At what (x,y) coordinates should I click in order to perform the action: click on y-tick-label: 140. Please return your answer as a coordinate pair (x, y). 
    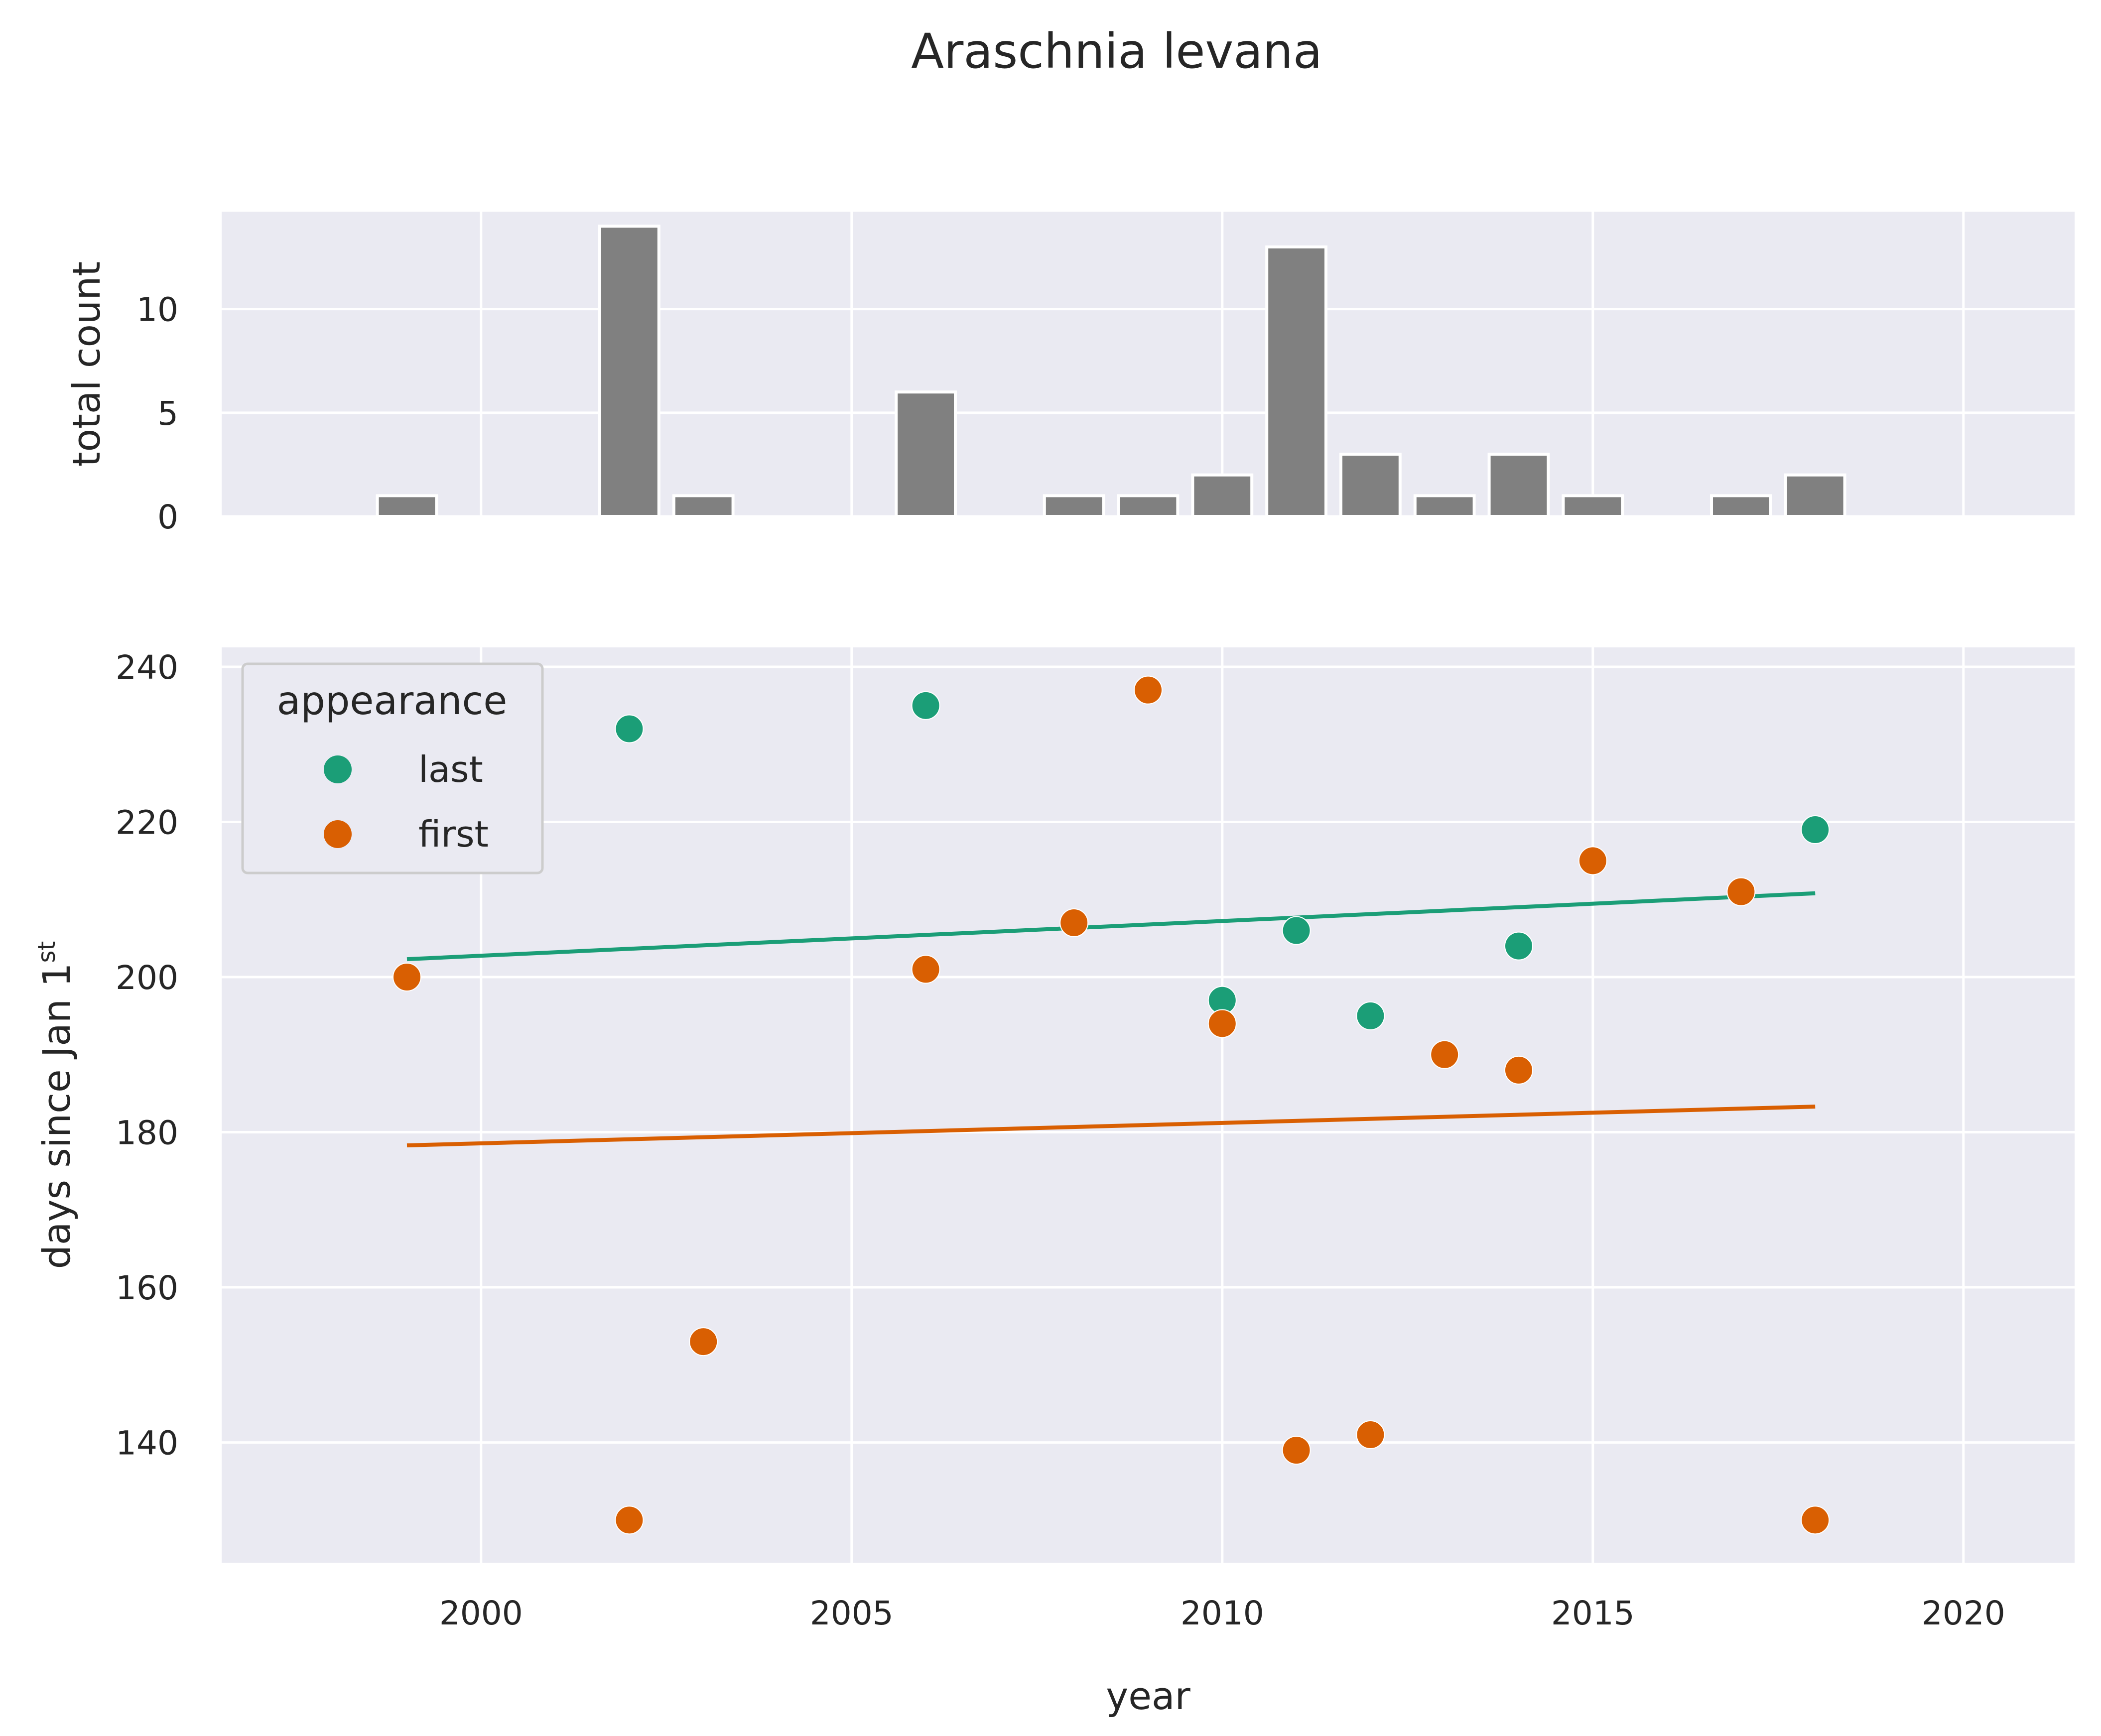
    Looking at the image, I should click on (147, 1444).